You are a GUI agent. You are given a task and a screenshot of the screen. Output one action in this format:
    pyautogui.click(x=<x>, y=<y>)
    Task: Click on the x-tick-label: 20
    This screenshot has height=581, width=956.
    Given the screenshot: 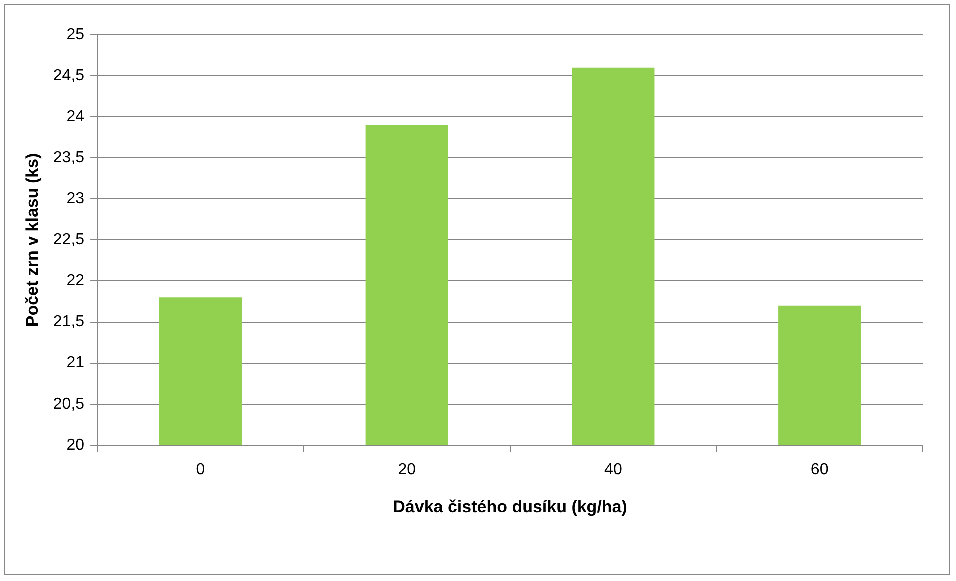 What is the action you would take?
    pyautogui.click(x=407, y=469)
    